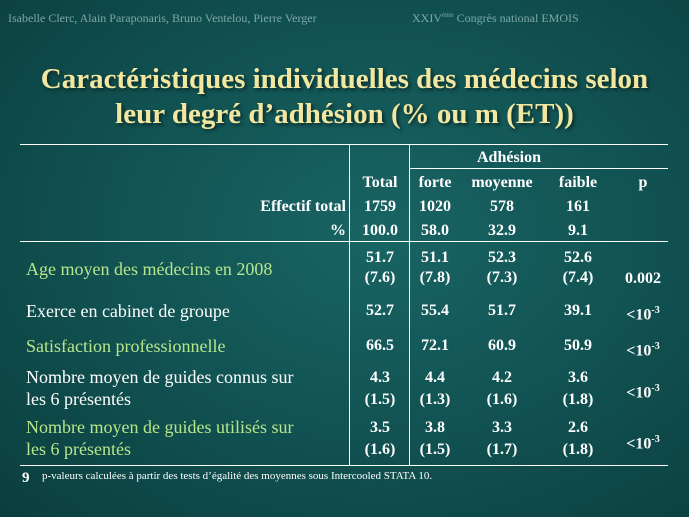 This screenshot has height=517, width=689. What do you see at coordinates (578, 377) in the screenshot?
I see `row-value: 3.6` at bounding box center [578, 377].